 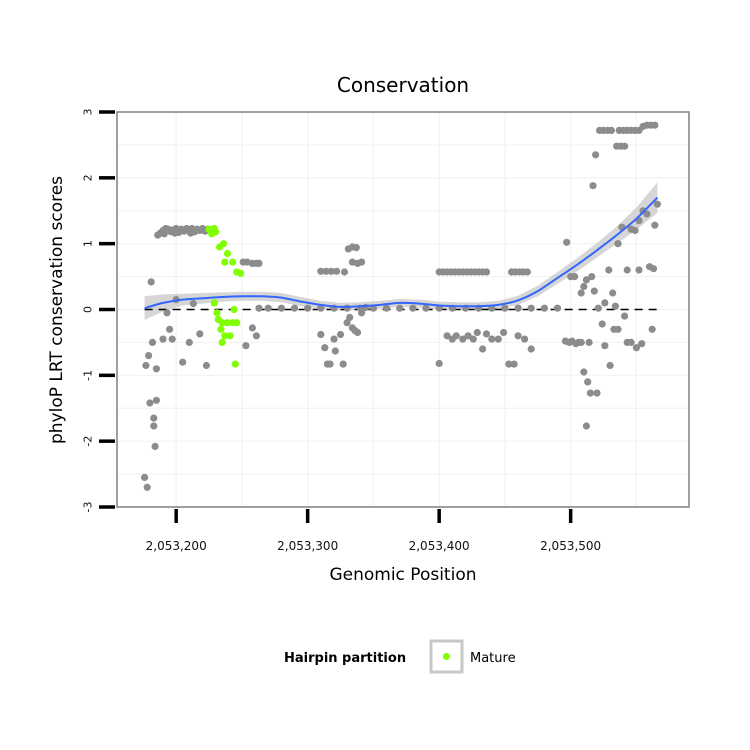 I want to click on smooth-line, so click(x=401, y=253).